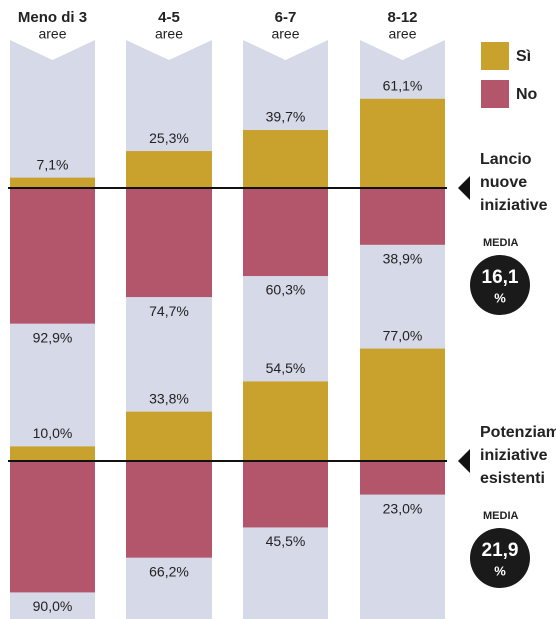 This screenshot has width=556, height=619. What do you see at coordinates (523, 56) in the screenshot?
I see `legend-label: Sì` at bounding box center [523, 56].